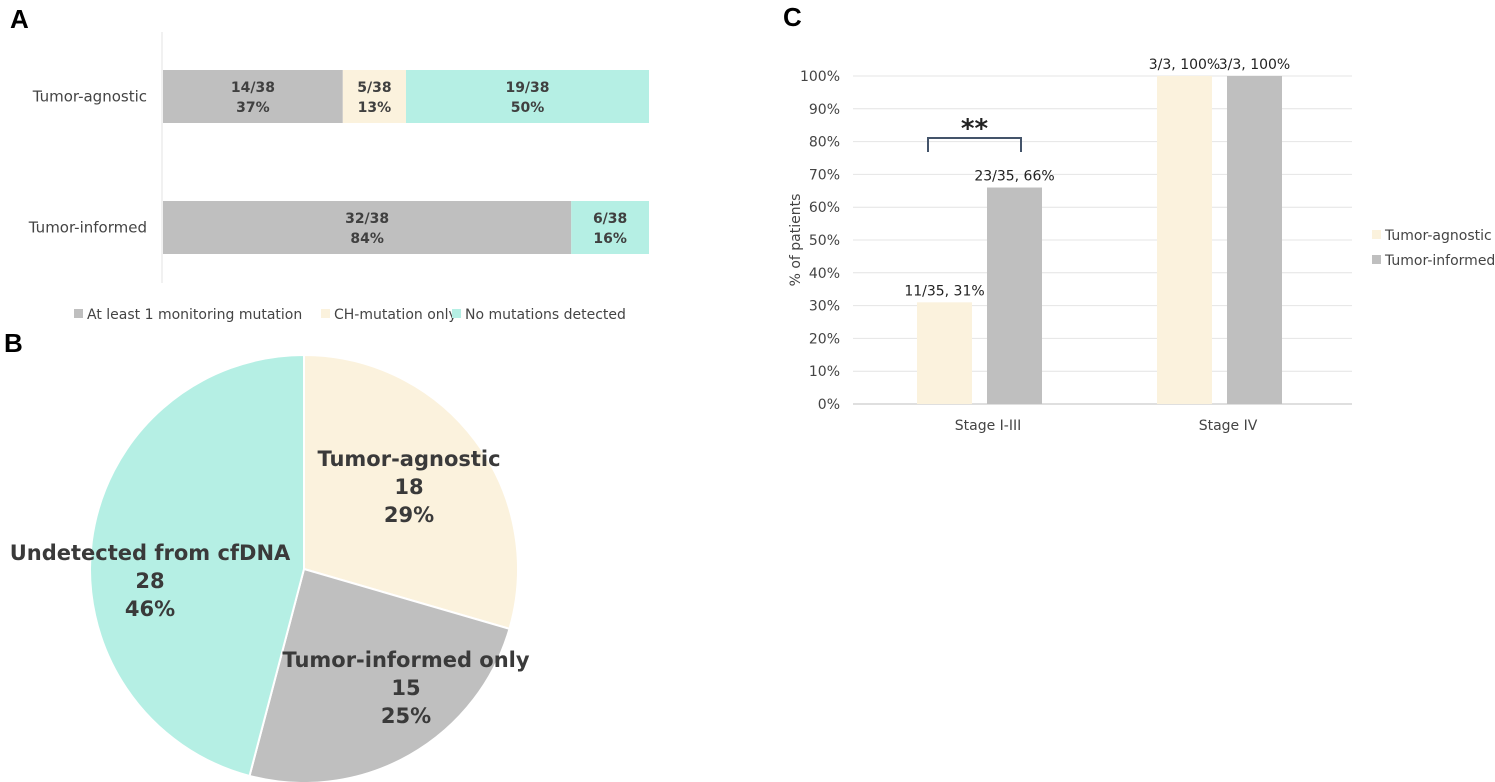  Describe the element at coordinates (944, 291) in the screenshot. I see `bar-data-label: 11/35, 31%` at that location.